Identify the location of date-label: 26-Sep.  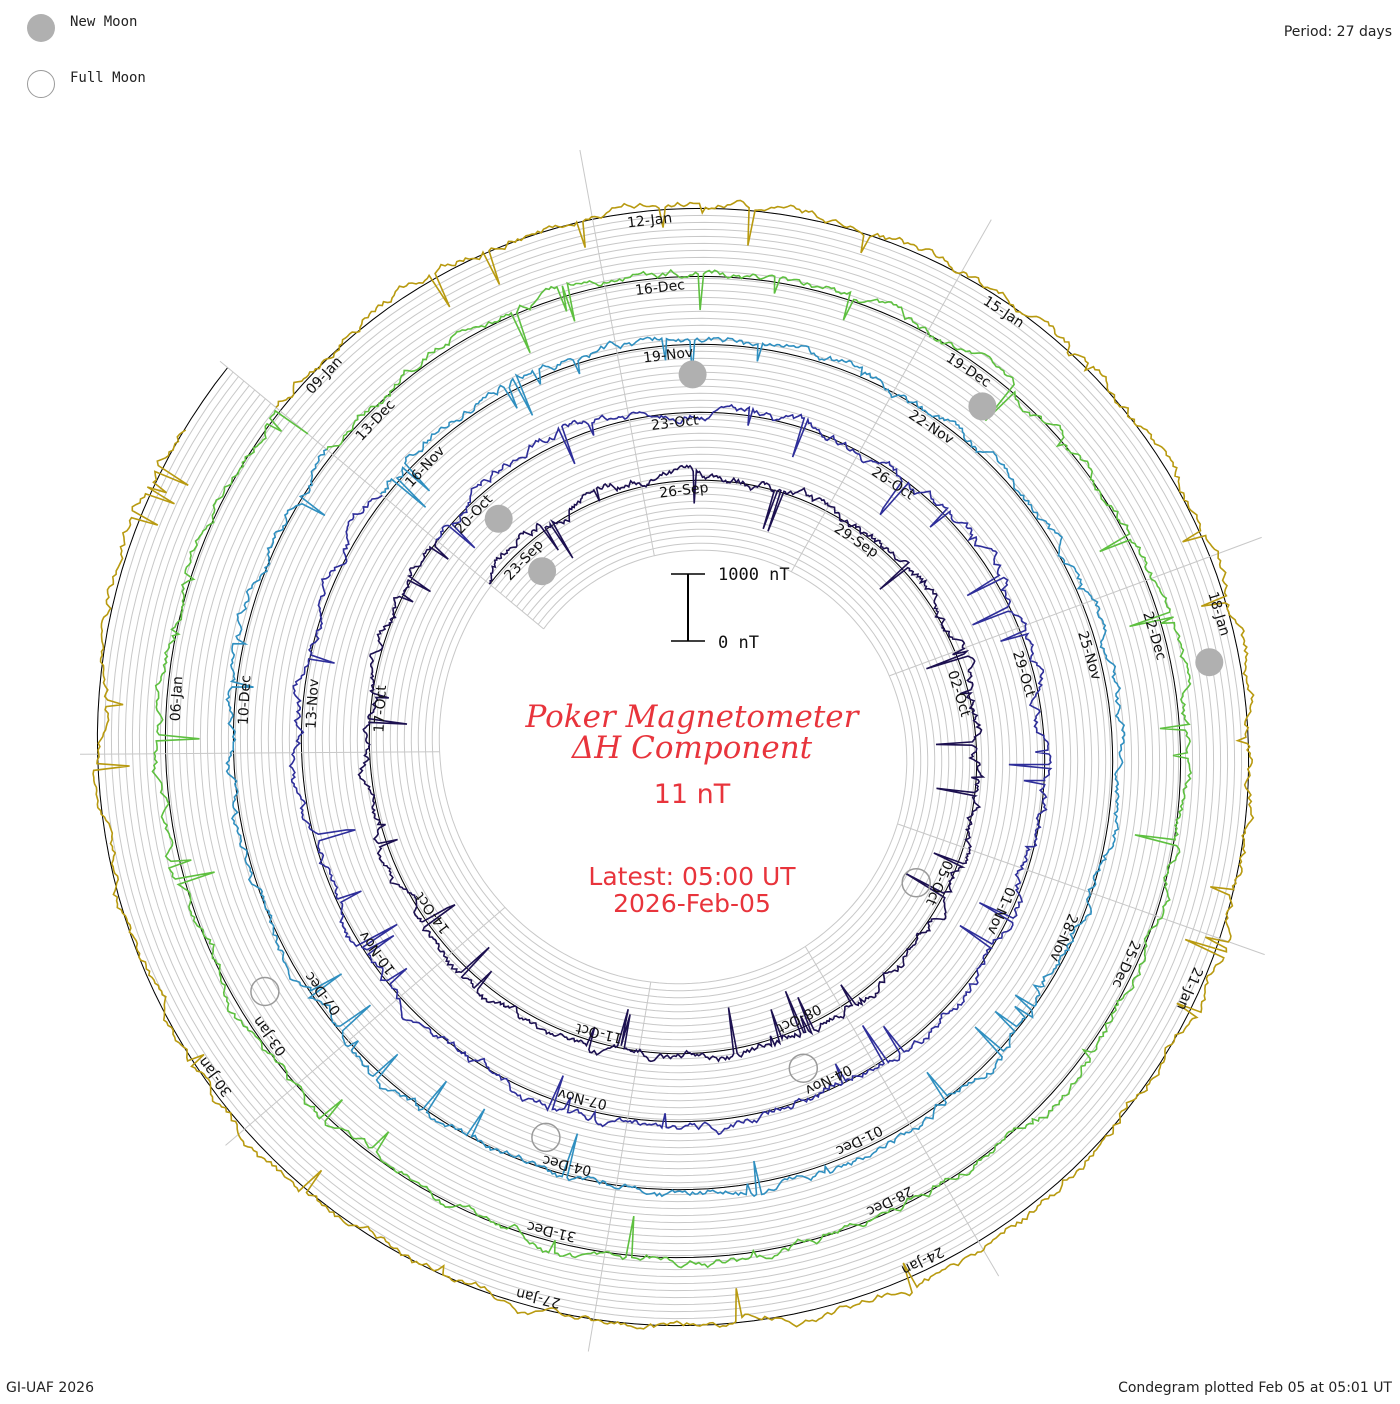
(683, 491).